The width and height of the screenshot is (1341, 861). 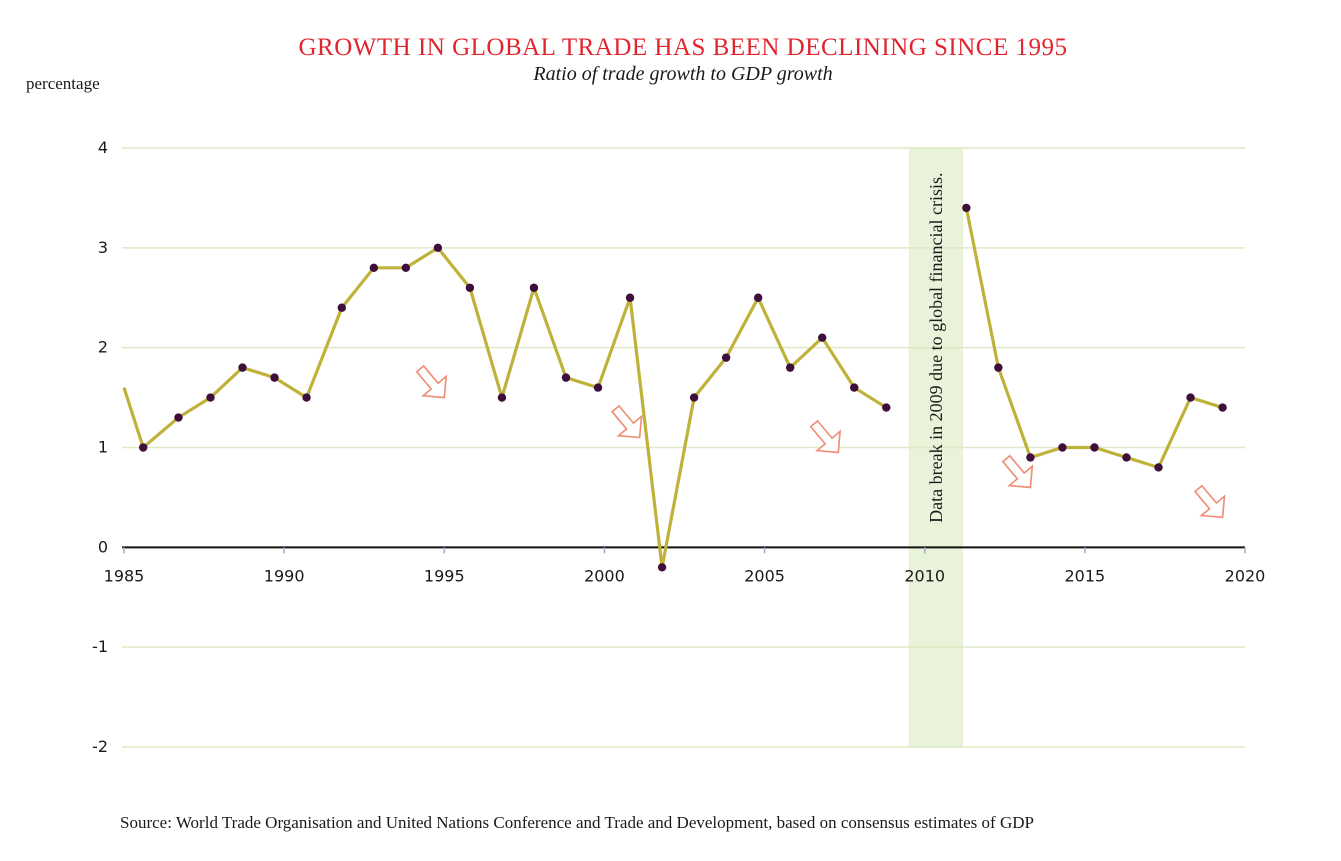 What do you see at coordinates (1094, 338) in the screenshot?
I see `series-line` at bounding box center [1094, 338].